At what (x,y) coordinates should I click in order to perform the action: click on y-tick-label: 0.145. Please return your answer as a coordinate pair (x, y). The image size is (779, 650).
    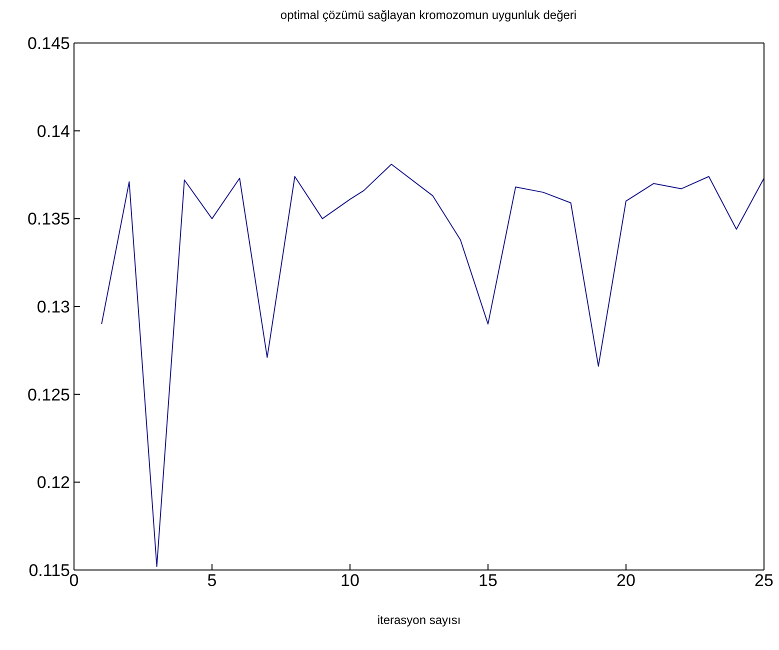
    Looking at the image, I should click on (48, 44).